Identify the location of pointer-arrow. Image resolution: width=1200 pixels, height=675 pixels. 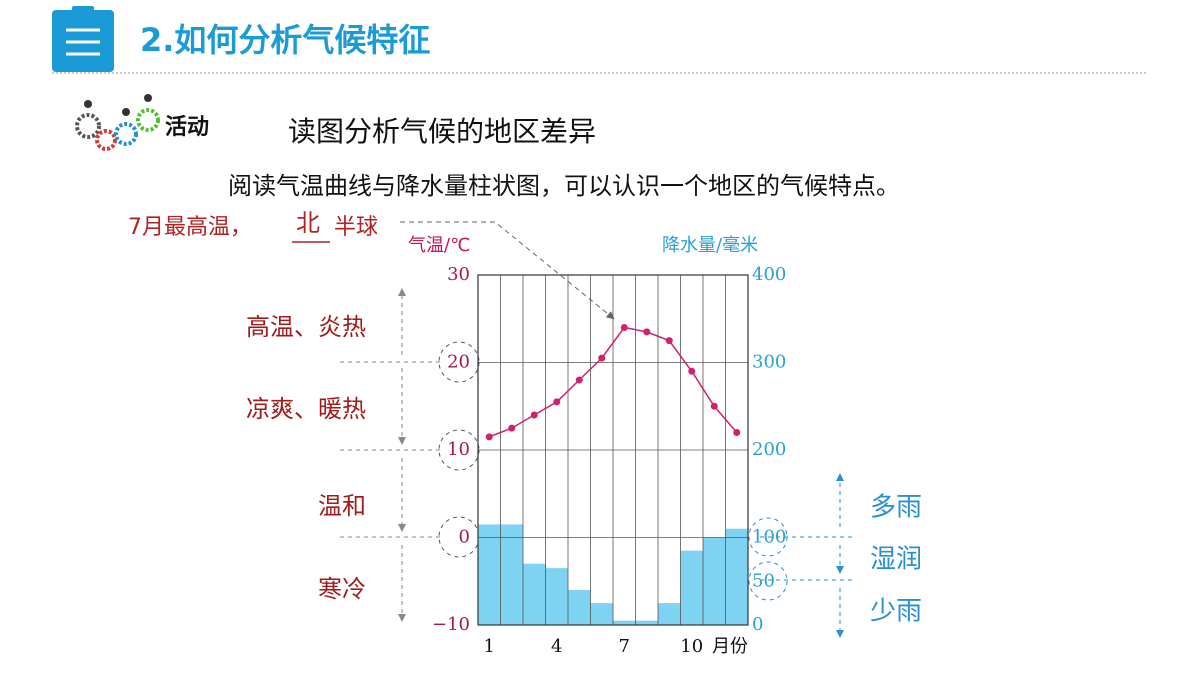
(507, 270).